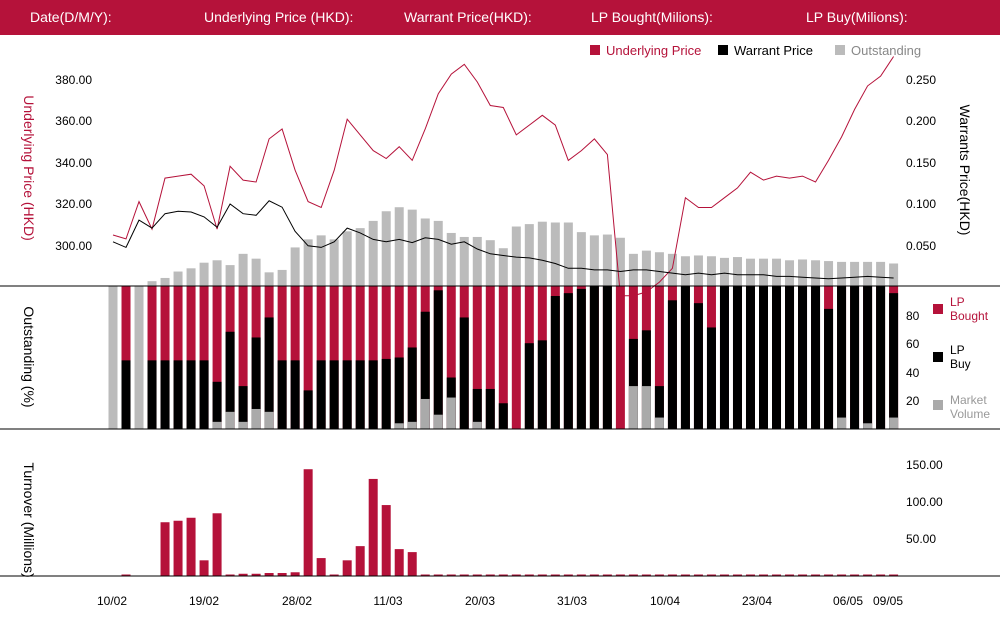 The width and height of the screenshot is (1000, 620). Describe the element at coordinates (924, 502) in the screenshot. I see `tick-label: 100.00` at that location.